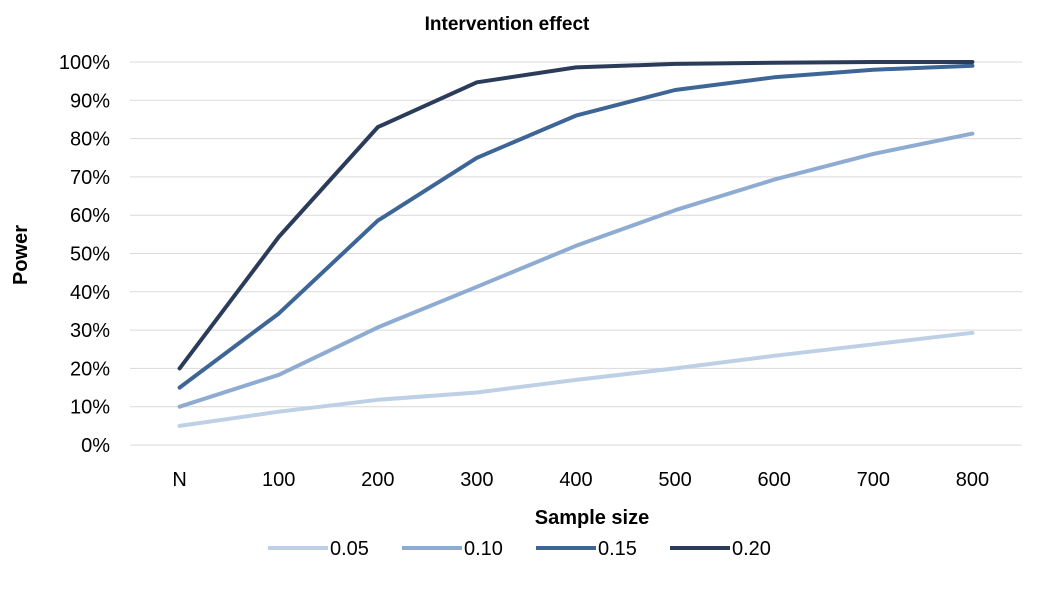 The image size is (1040, 590). Describe the element at coordinates (476, 480) in the screenshot. I see `x-tick-label: 300` at that location.